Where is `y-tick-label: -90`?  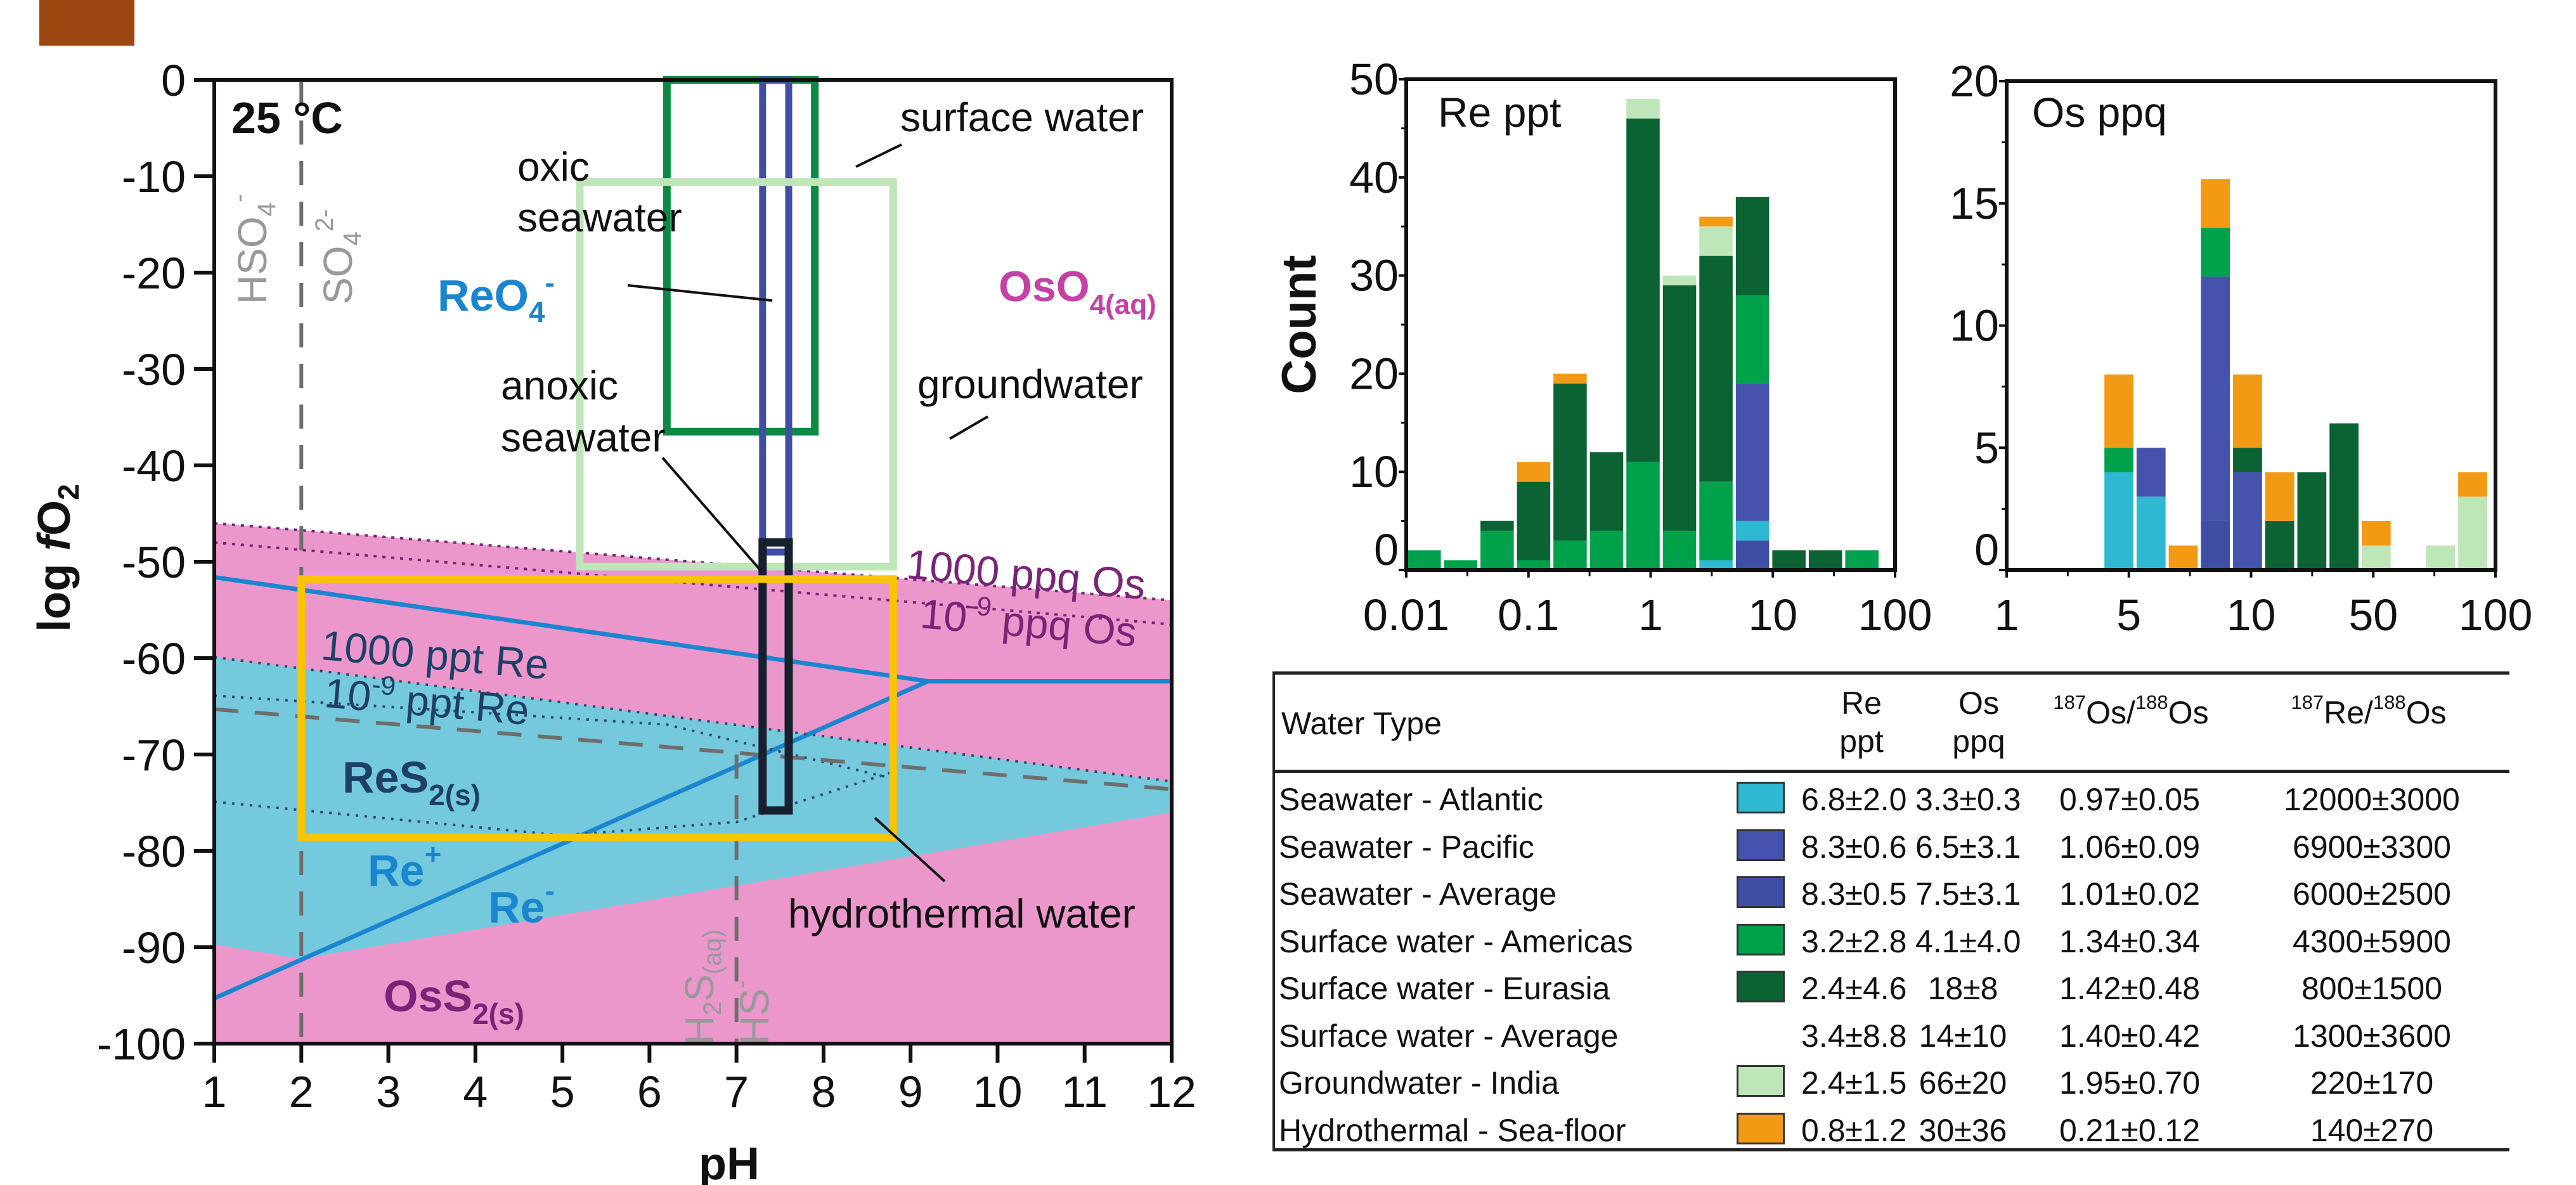 y-tick-label: -90 is located at coordinates (154, 948).